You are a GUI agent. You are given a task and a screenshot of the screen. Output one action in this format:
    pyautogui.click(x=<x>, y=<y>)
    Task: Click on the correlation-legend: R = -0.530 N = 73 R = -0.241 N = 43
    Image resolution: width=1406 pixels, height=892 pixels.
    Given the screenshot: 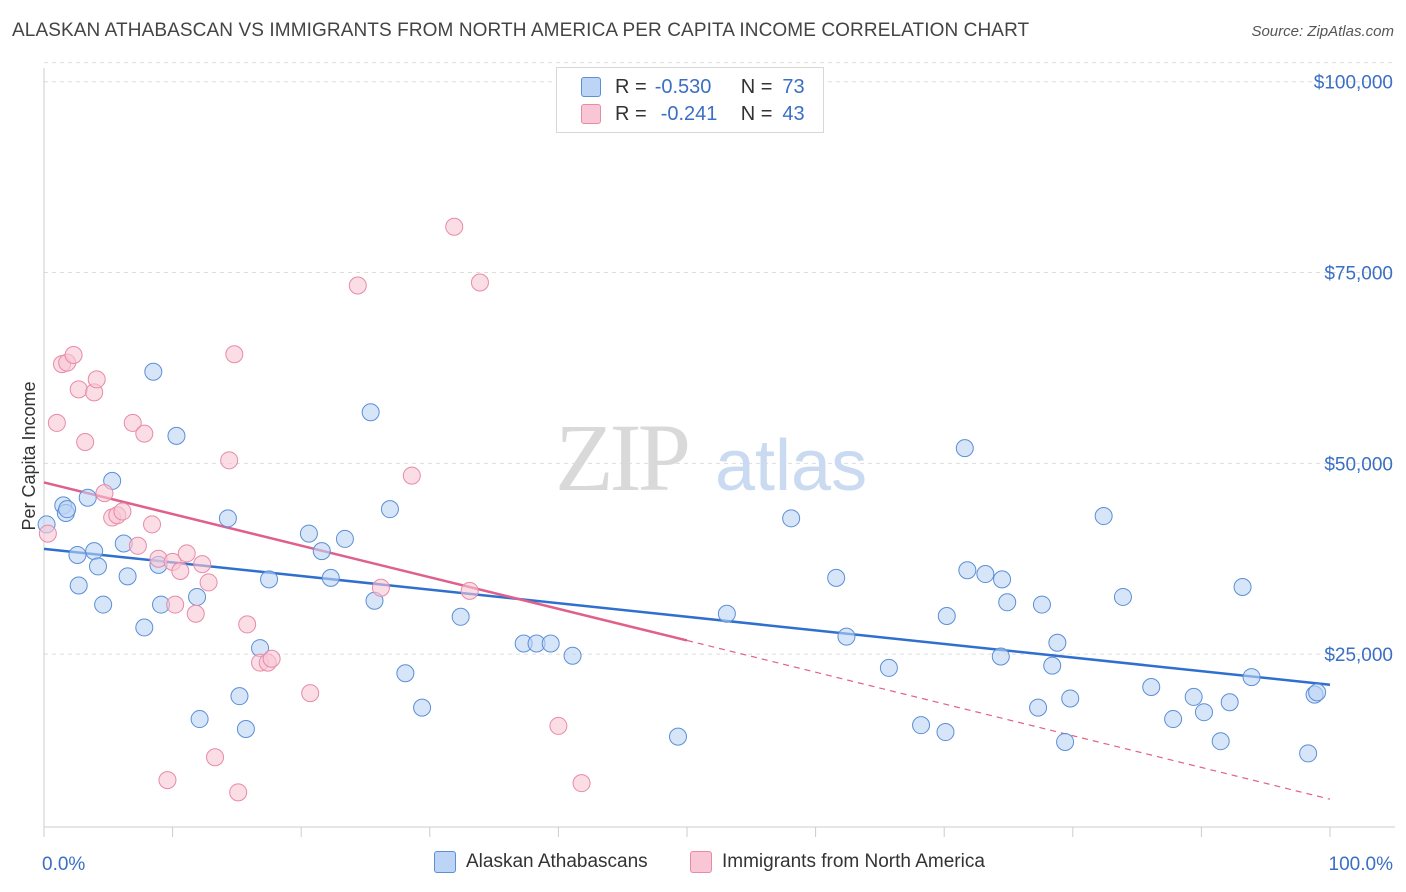 What is the action you would take?
    pyautogui.click(x=690, y=100)
    